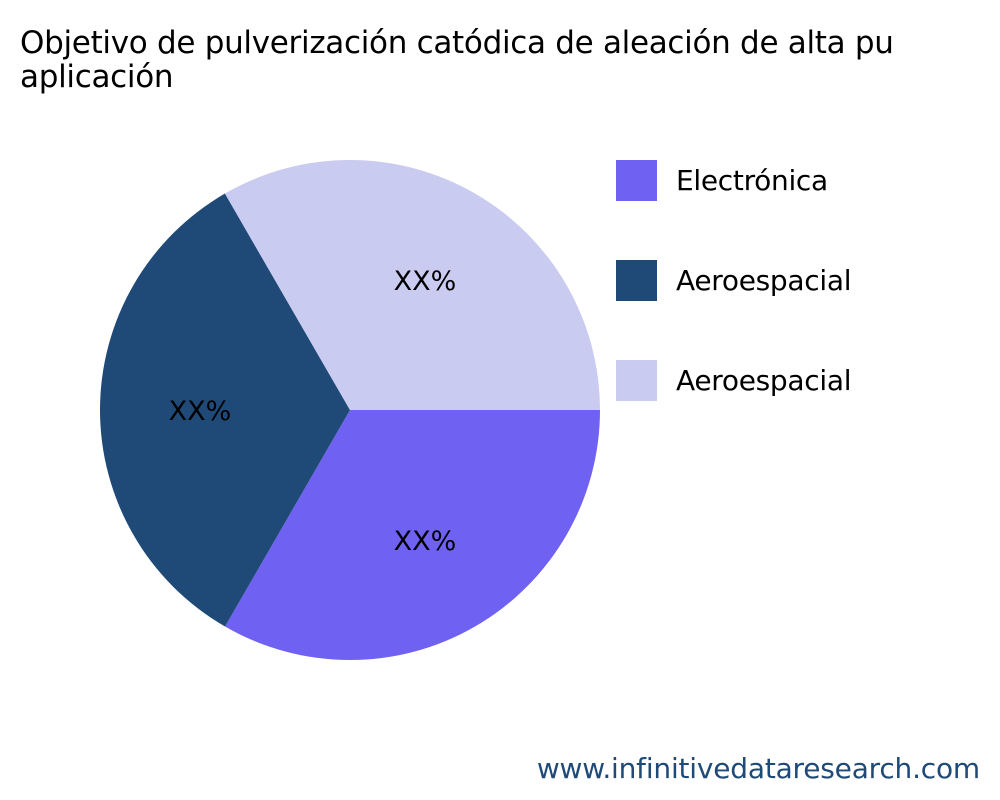 The image size is (1000, 800). Describe the element at coordinates (97, 77) in the screenshot. I see `chart-title-line-2: aplicación` at that location.